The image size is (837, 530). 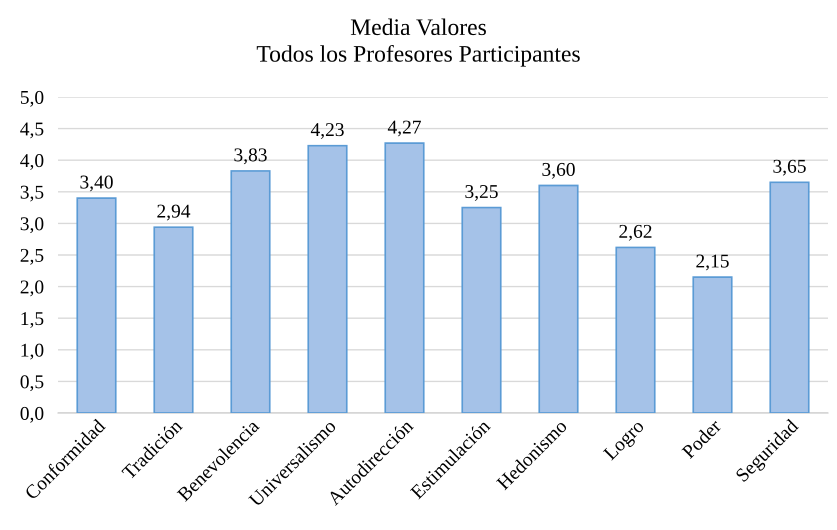 I want to click on data-label: 4,23, so click(x=327, y=131).